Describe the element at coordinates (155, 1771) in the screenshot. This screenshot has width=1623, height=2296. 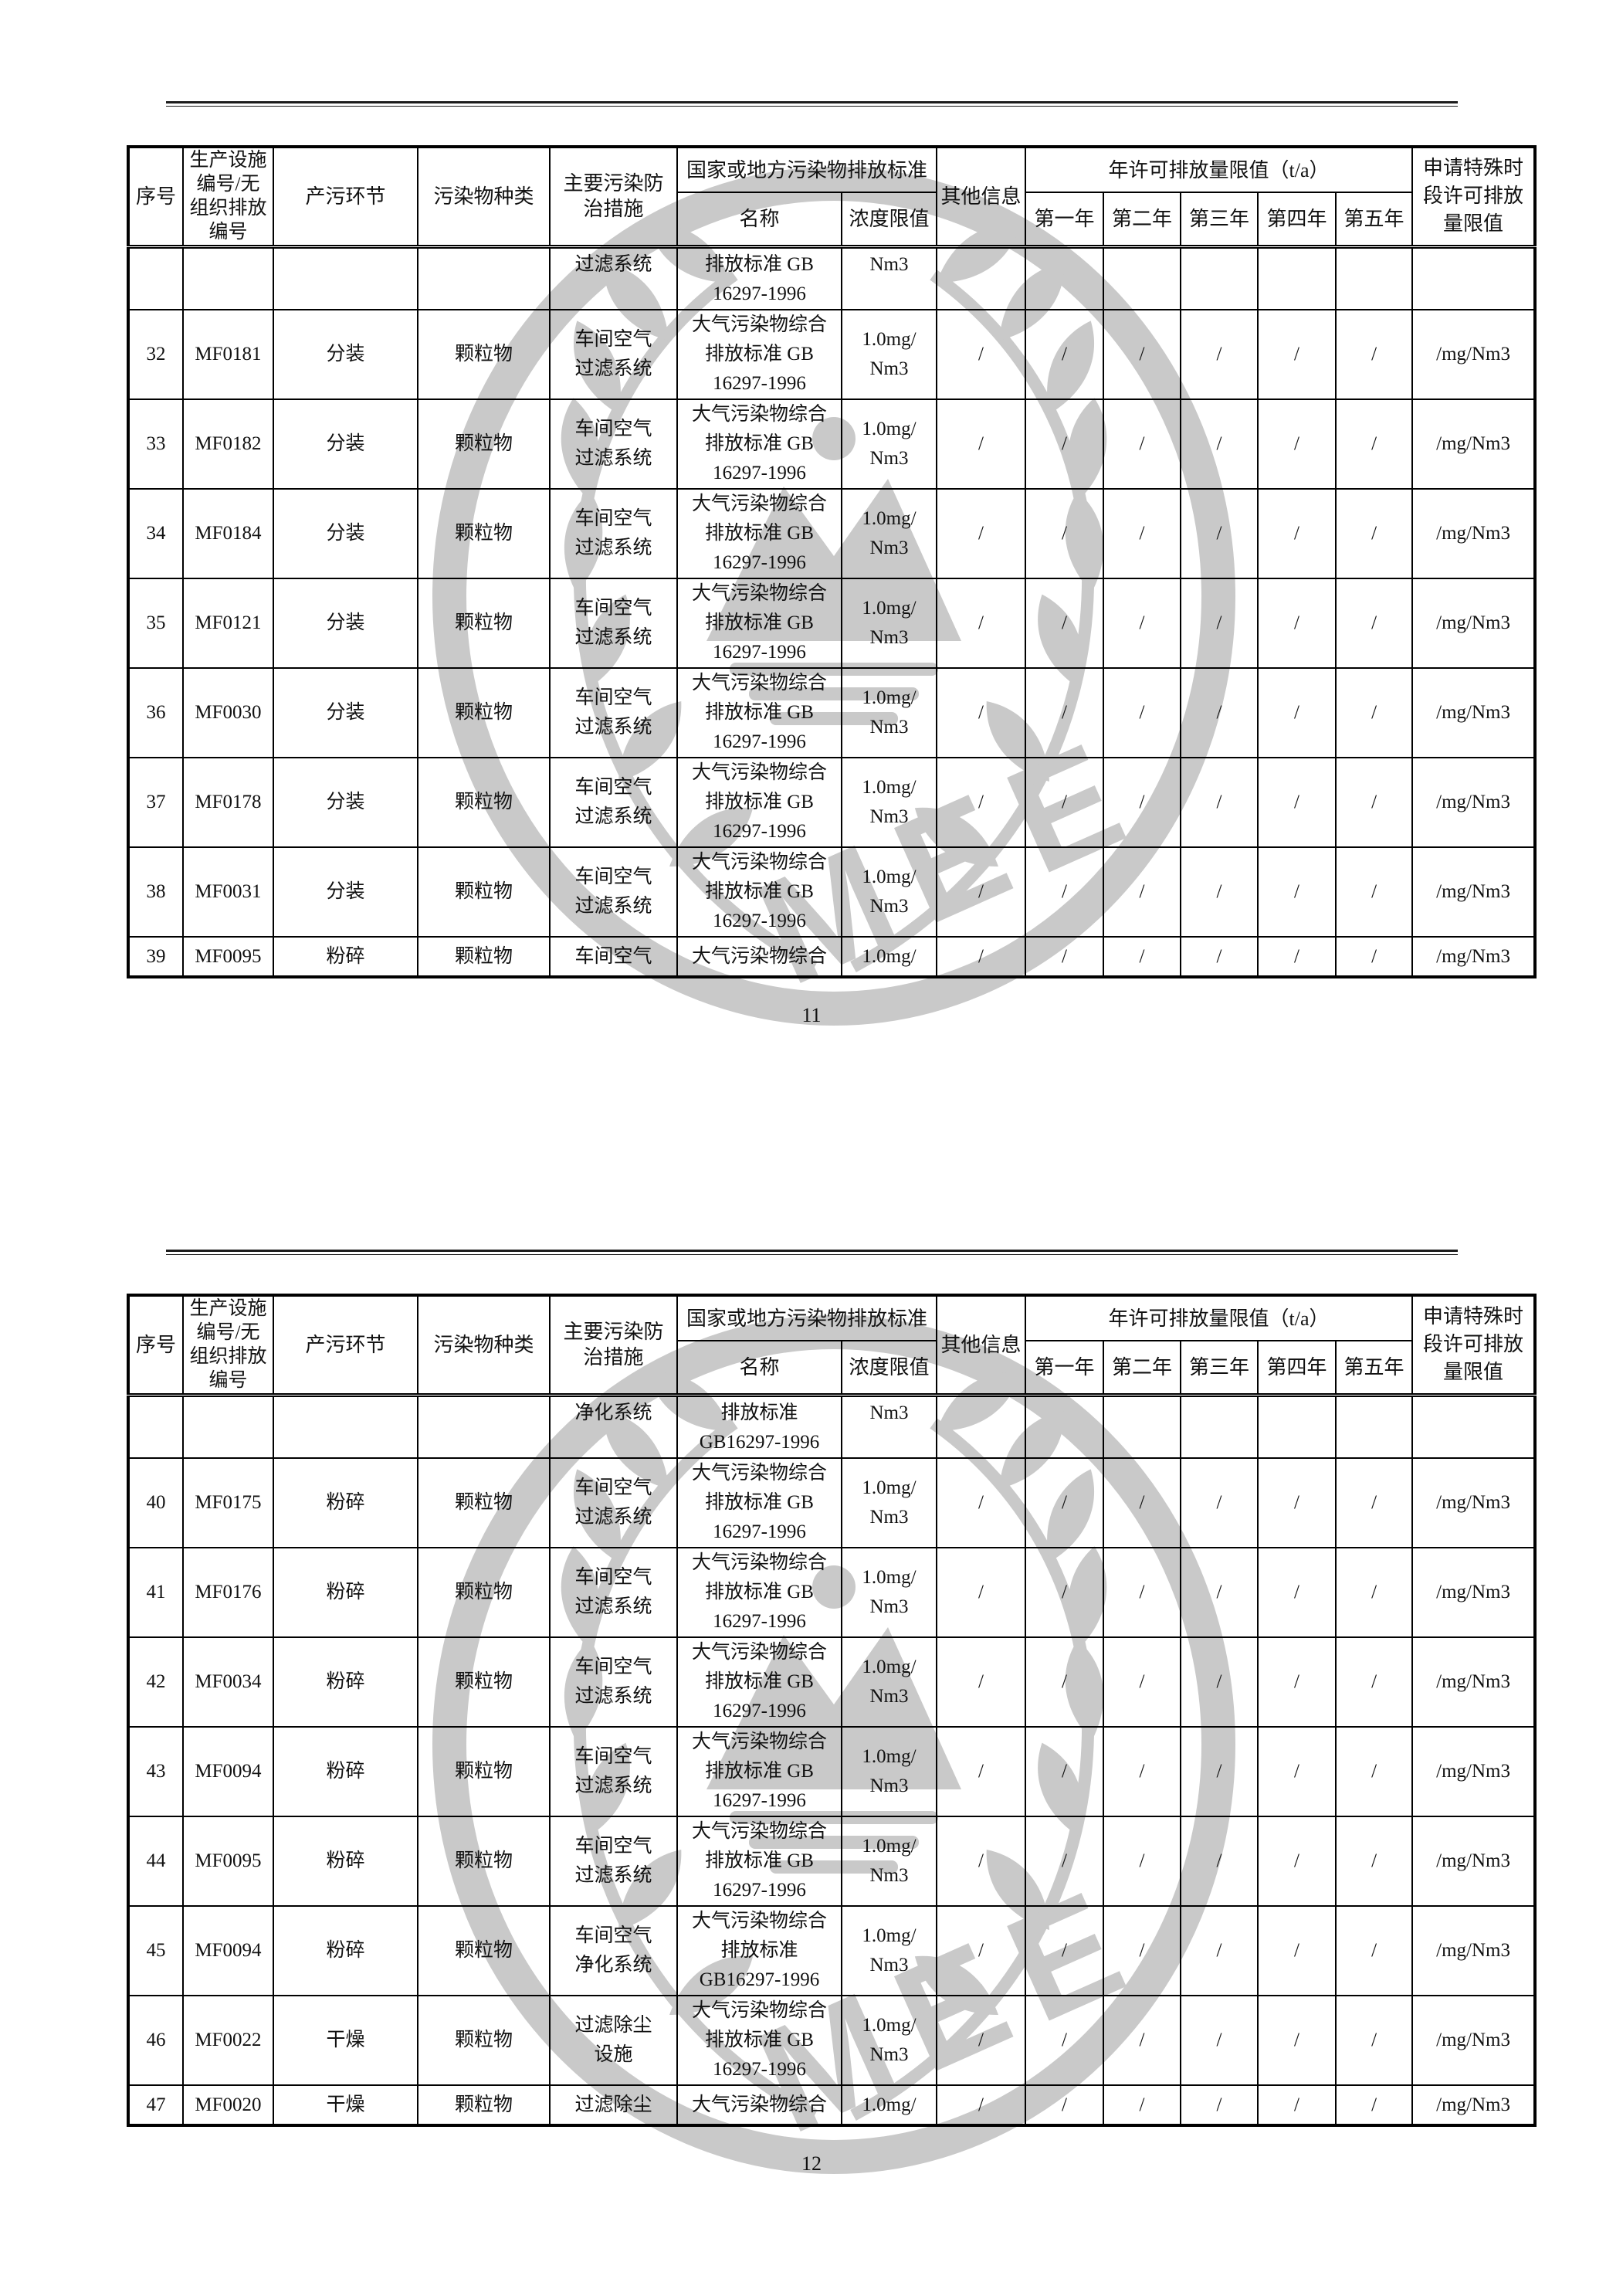
I see `cell-no: 43` at that location.